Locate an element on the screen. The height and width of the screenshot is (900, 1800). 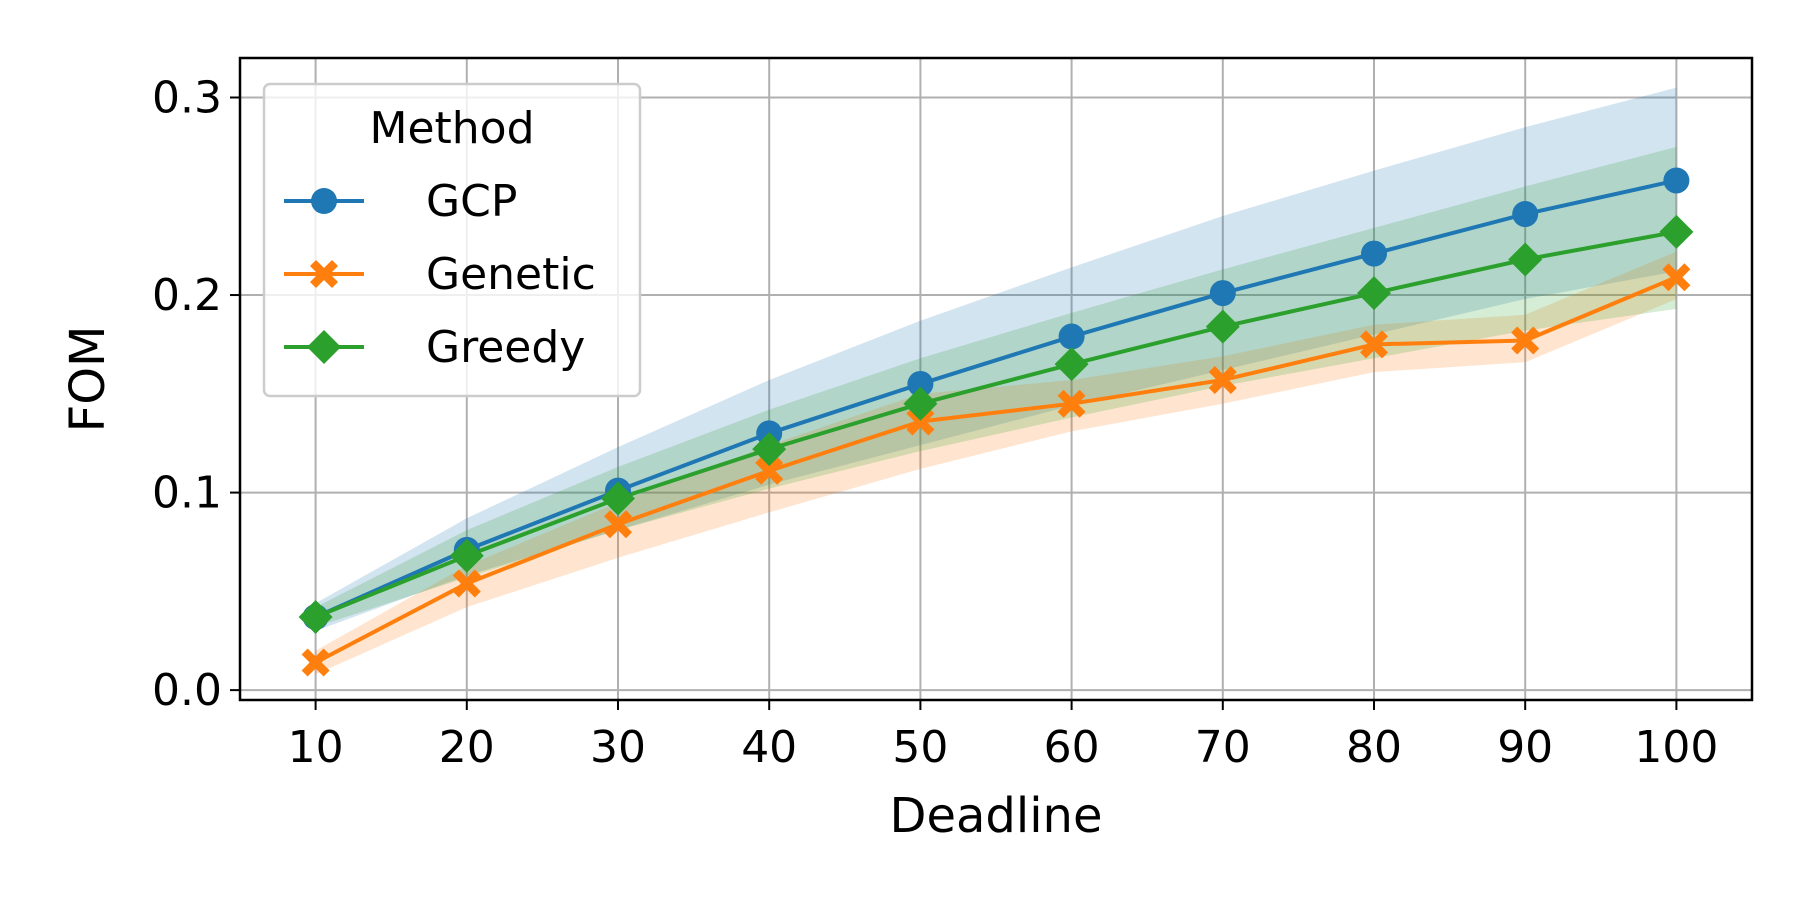
legend-marker-genetic is located at coordinates (324, 274).